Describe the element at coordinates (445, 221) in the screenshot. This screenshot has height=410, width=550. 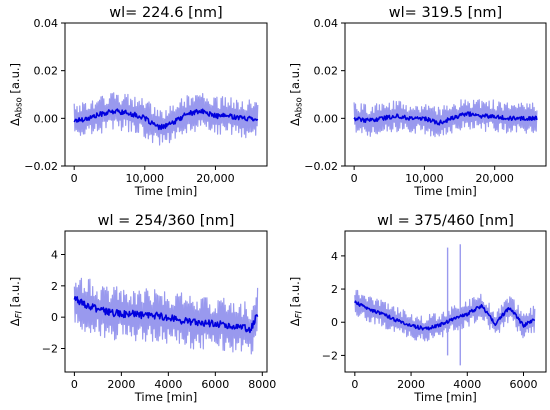
I see `panel-title: wl = 375/460 [nm]` at that location.